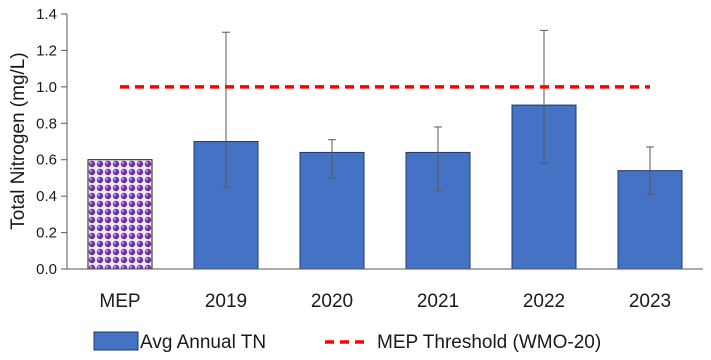  Describe the element at coordinates (489, 342) in the screenshot. I see `legend-label-mep-threshold: MEP Threshold (WMO-20)` at that location.